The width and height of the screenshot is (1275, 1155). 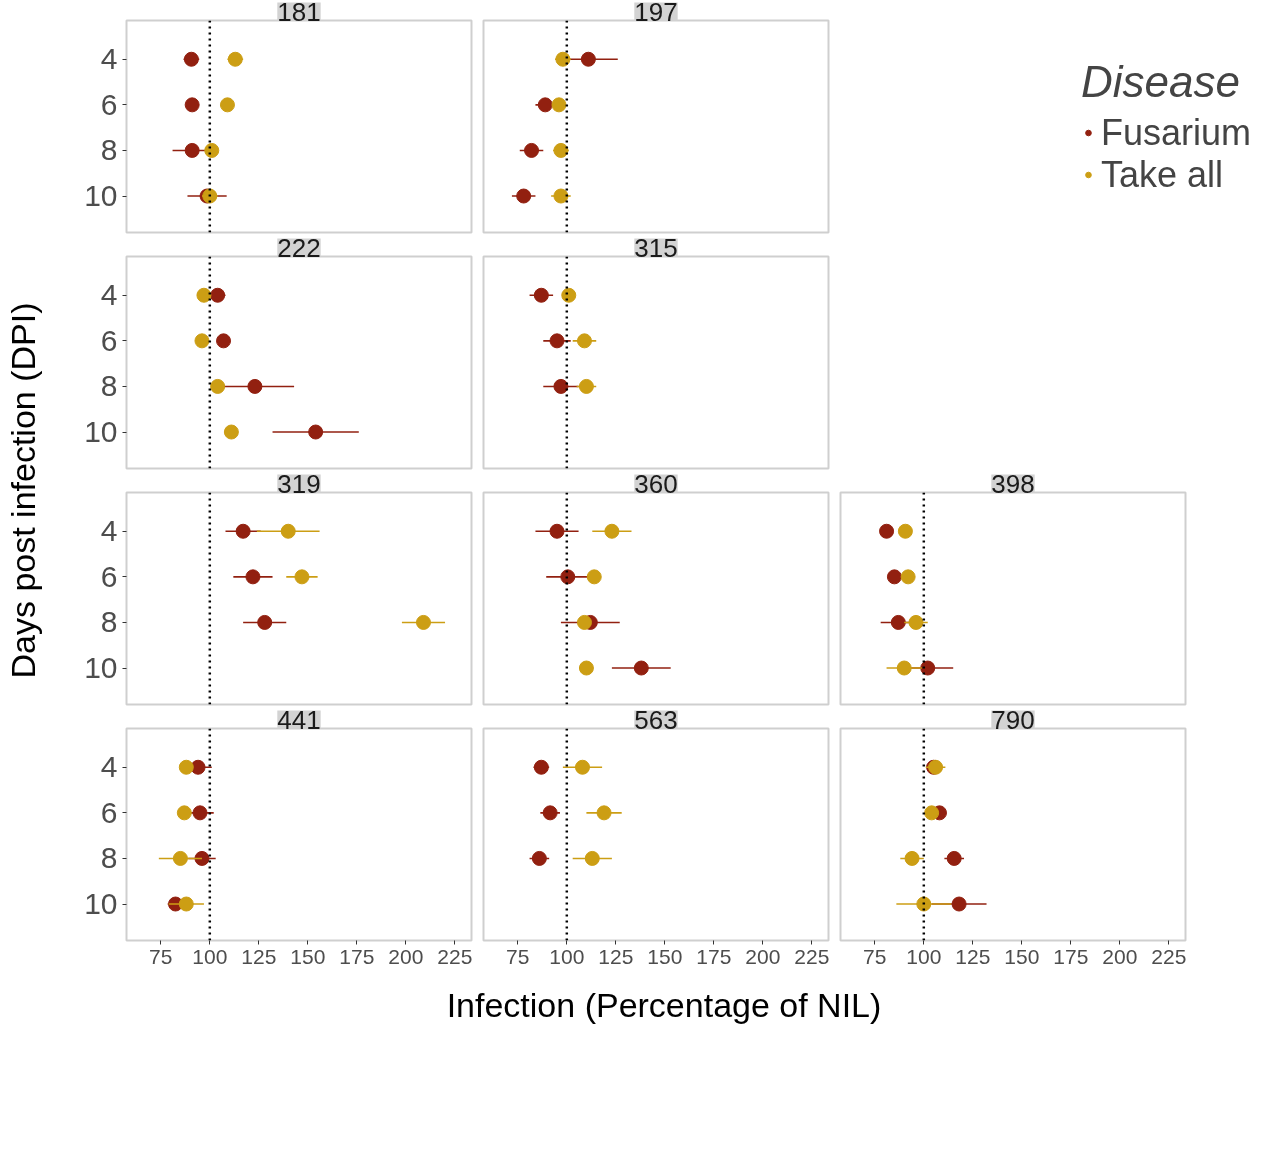 What do you see at coordinates (664, 1004) in the screenshot?
I see `x-axis-title: Infection (Percentage of NIL)` at bounding box center [664, 1004].